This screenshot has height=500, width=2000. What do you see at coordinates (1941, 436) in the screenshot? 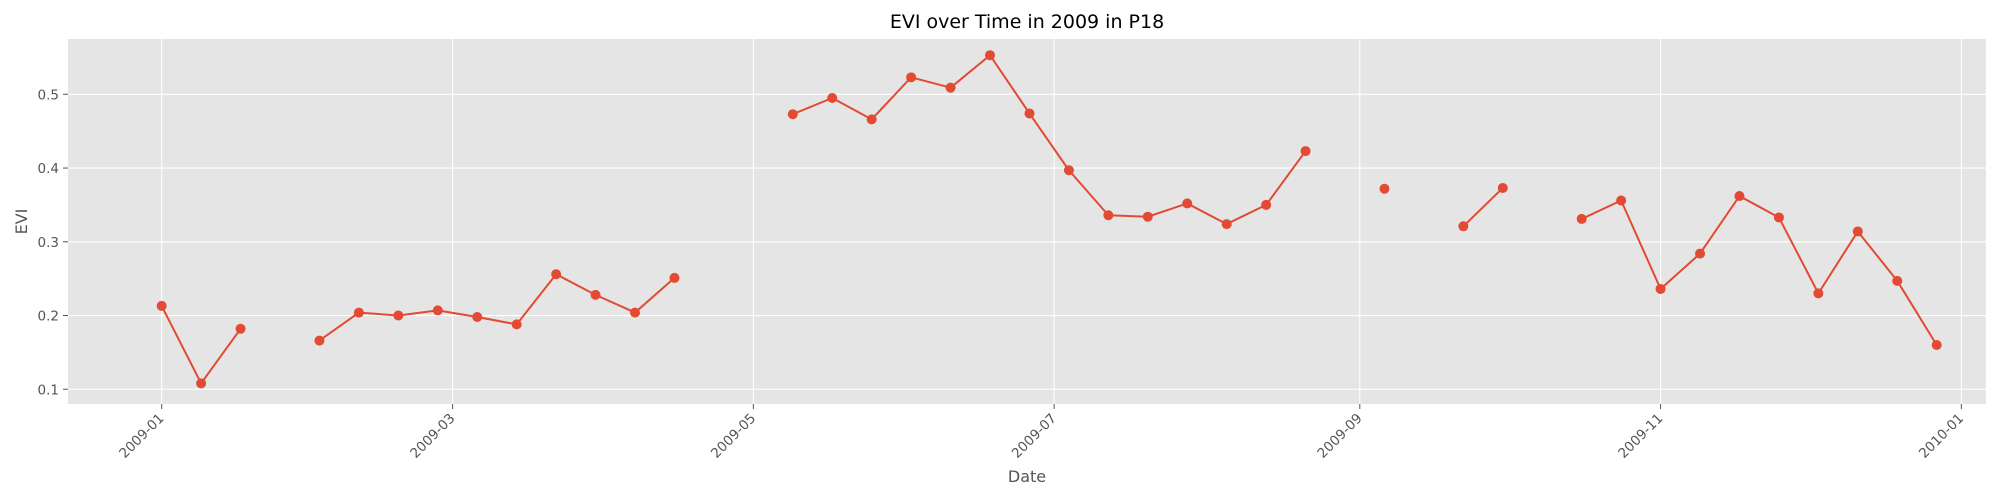
I see `x-tick-label: 2010-01` at bounding box center [1941, 436].